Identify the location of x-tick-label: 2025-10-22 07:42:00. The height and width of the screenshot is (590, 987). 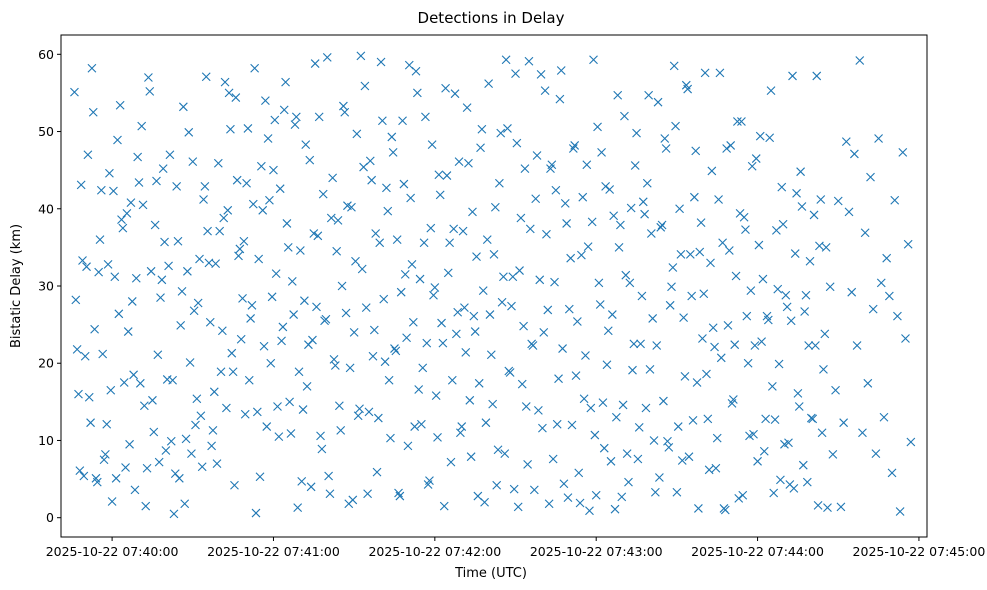
(434, 551).